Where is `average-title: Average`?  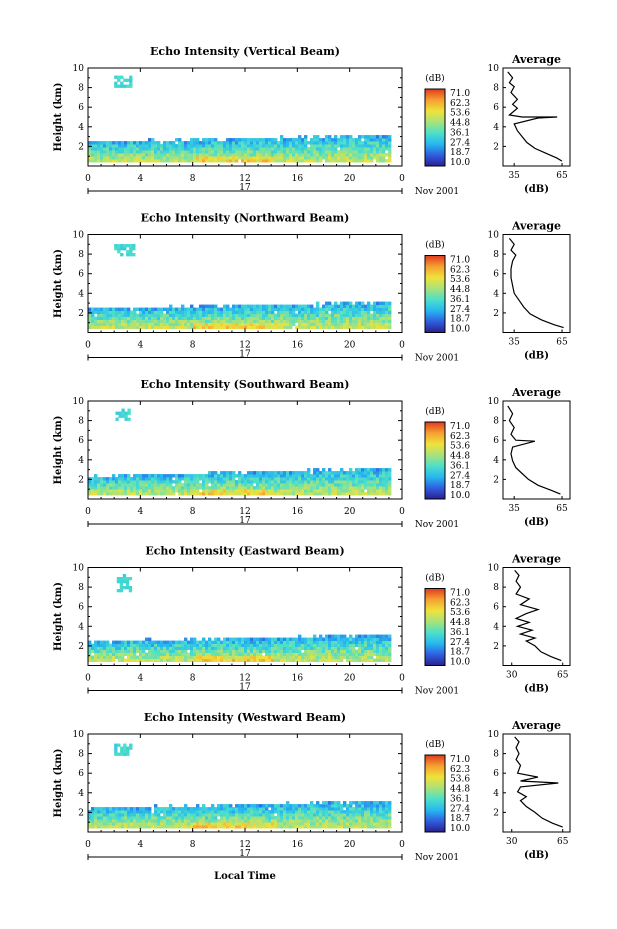
average-title: Average is located at coordinates (536, 725).